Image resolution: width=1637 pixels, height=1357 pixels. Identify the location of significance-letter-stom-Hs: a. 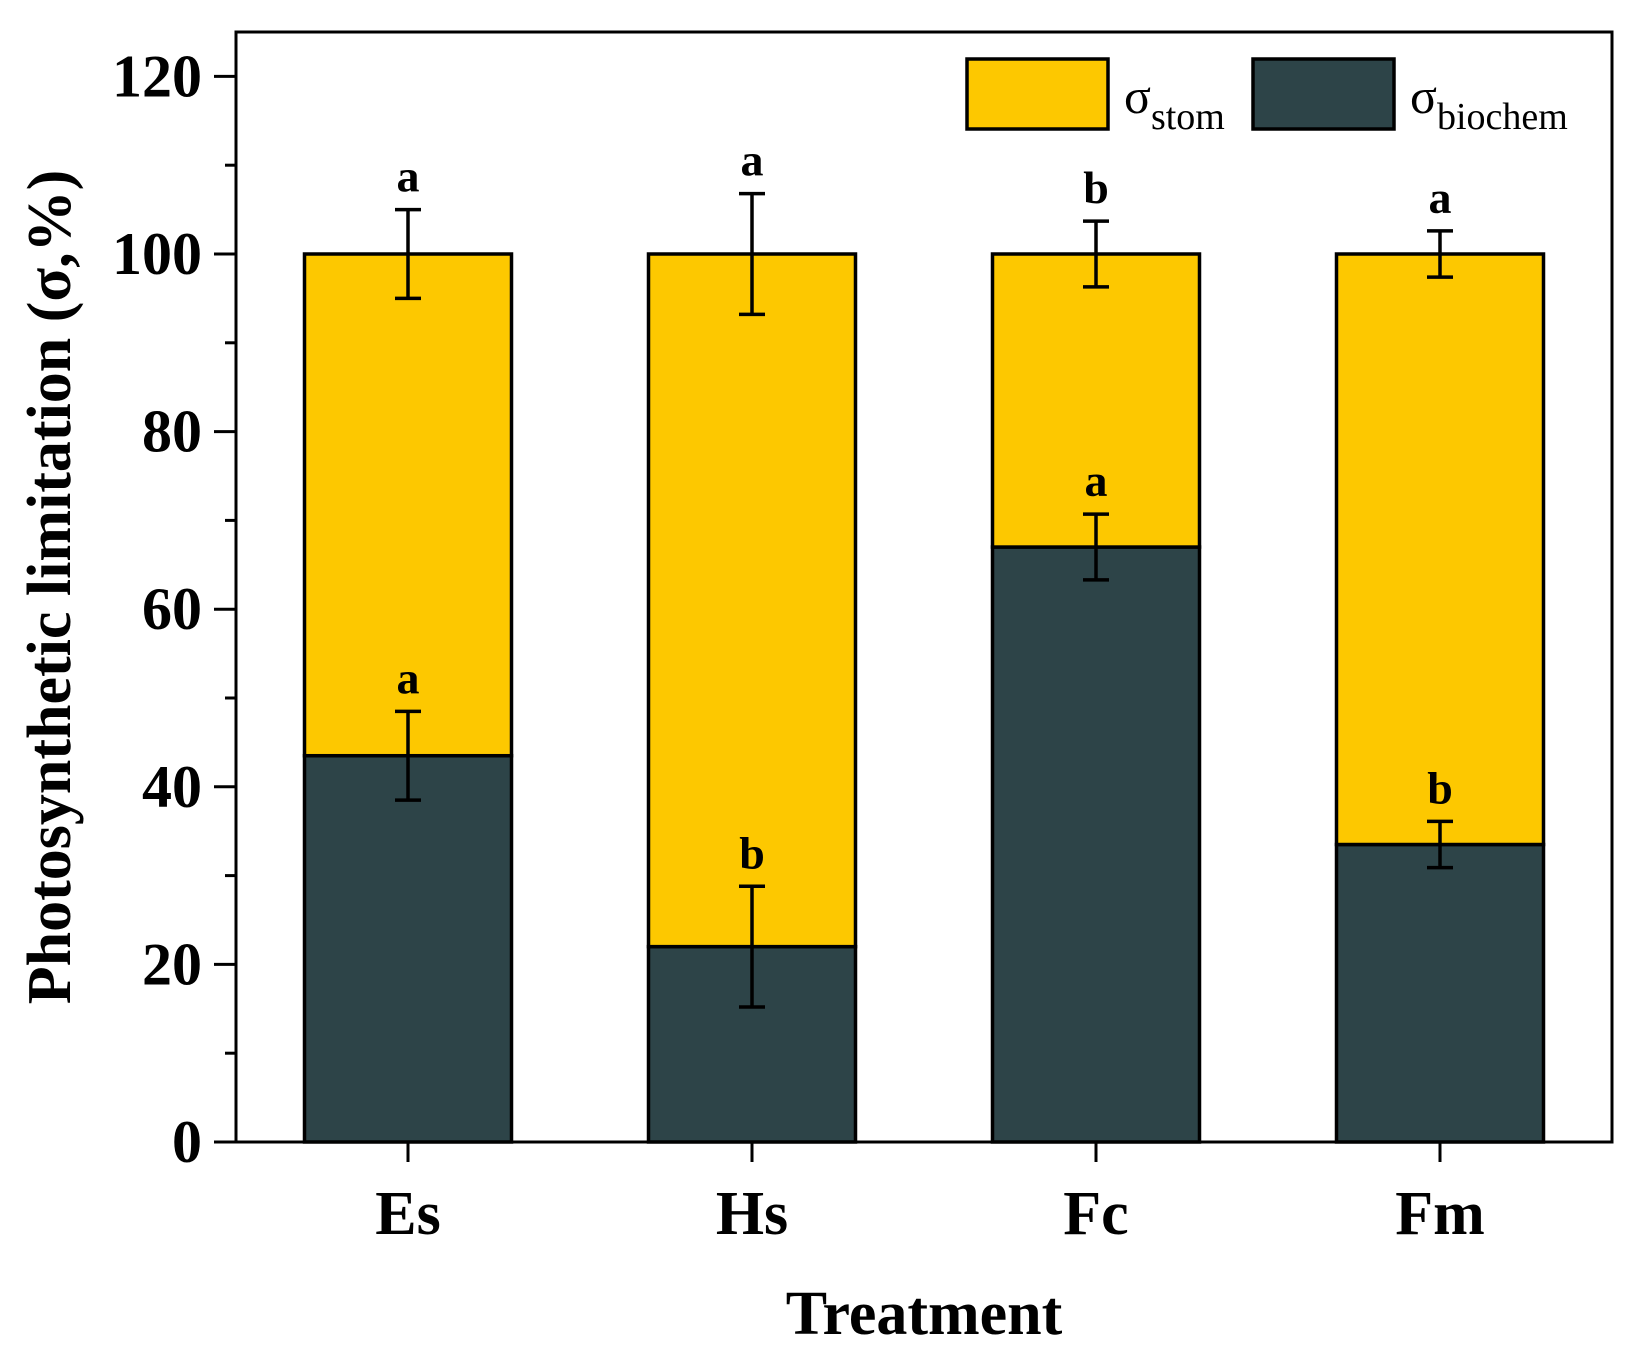
(752, 160).